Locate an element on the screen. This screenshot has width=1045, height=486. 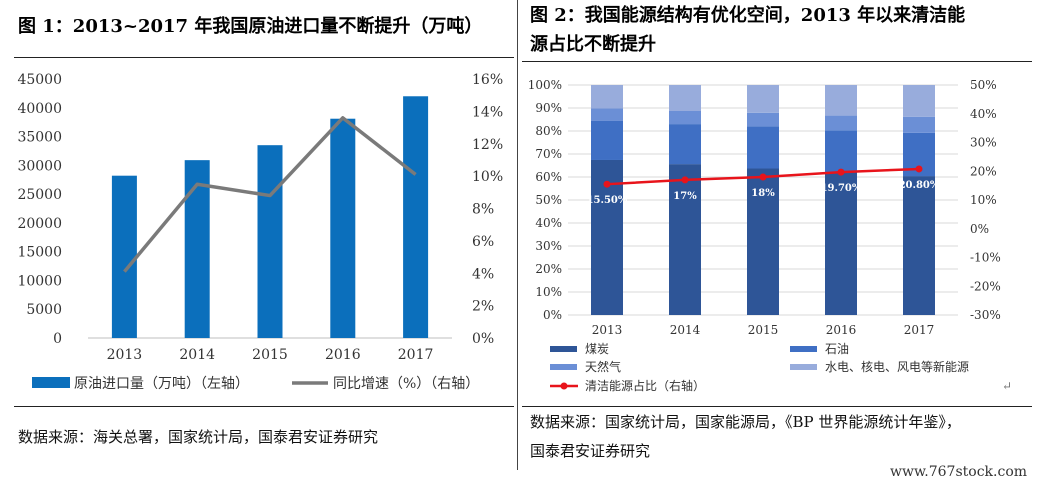
data-label: 20.80% is located at coordinates (919, 185).